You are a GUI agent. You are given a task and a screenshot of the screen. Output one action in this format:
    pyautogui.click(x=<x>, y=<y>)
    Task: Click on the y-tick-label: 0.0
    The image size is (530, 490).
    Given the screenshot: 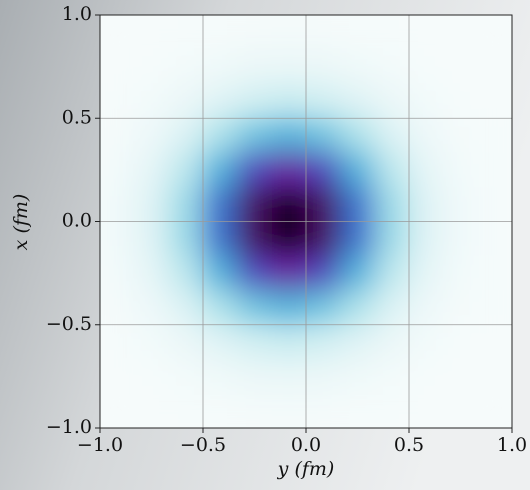 What is the action you would take?
    pyautogui.click(x=77, y=221)
    